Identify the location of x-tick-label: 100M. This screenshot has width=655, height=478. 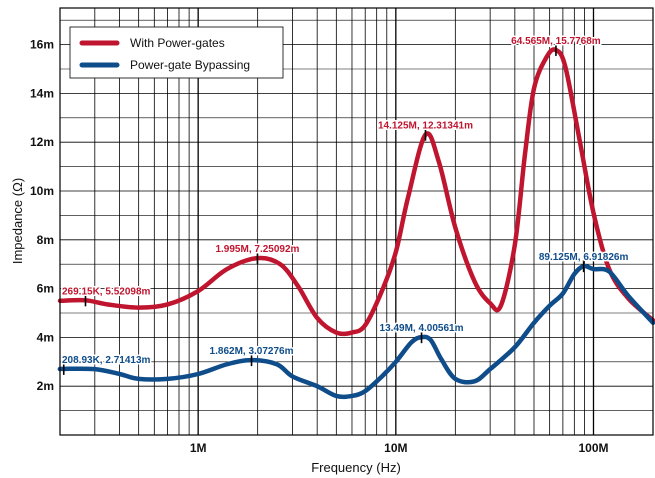
(593, 448).